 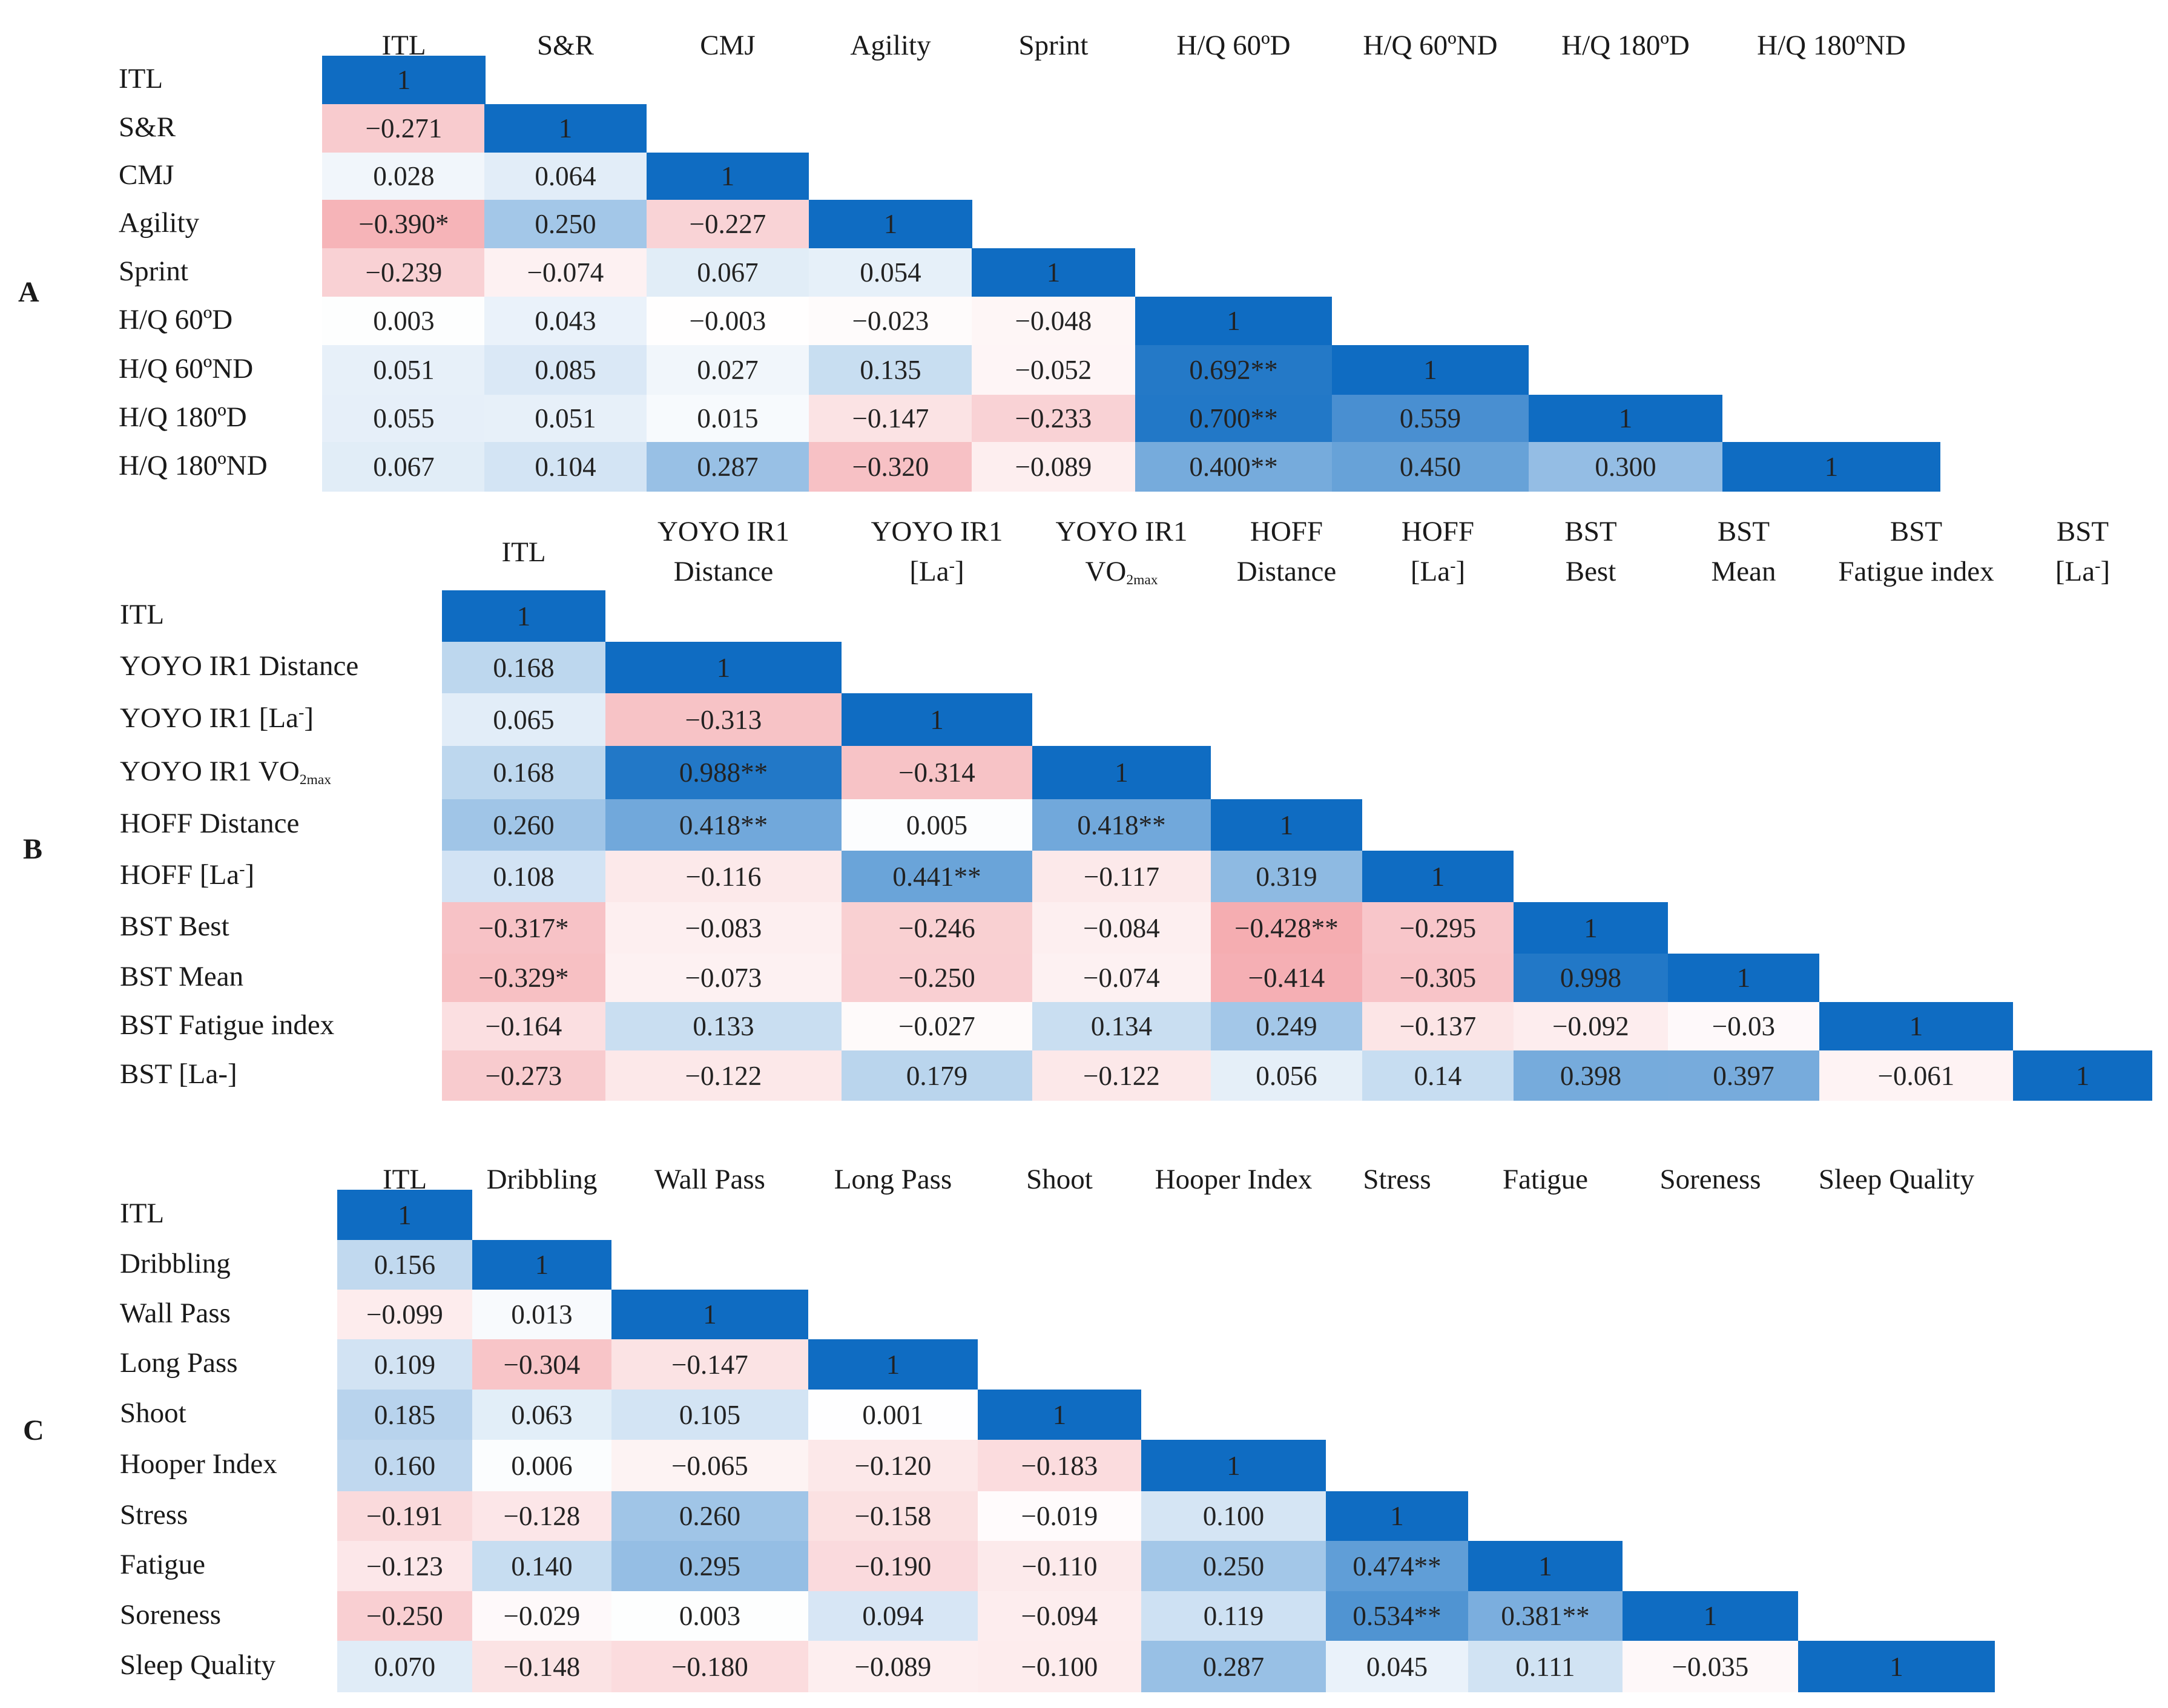 I want to click on heatmap-cell: −0.100, so click(x=1059, y=1666).